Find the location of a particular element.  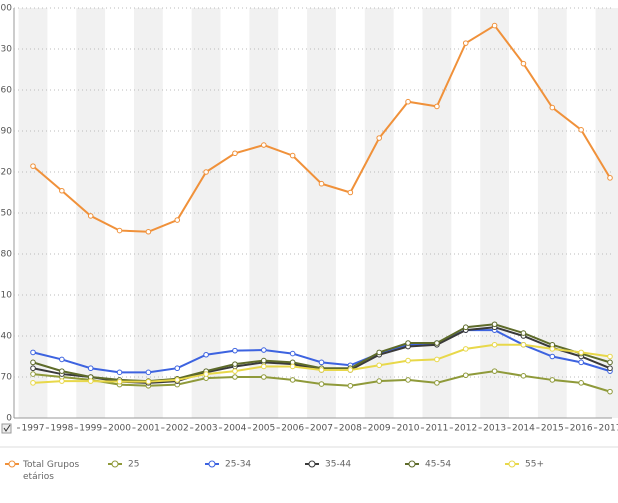

x-tick-label: 2012 is located at coordinates (465, 429).